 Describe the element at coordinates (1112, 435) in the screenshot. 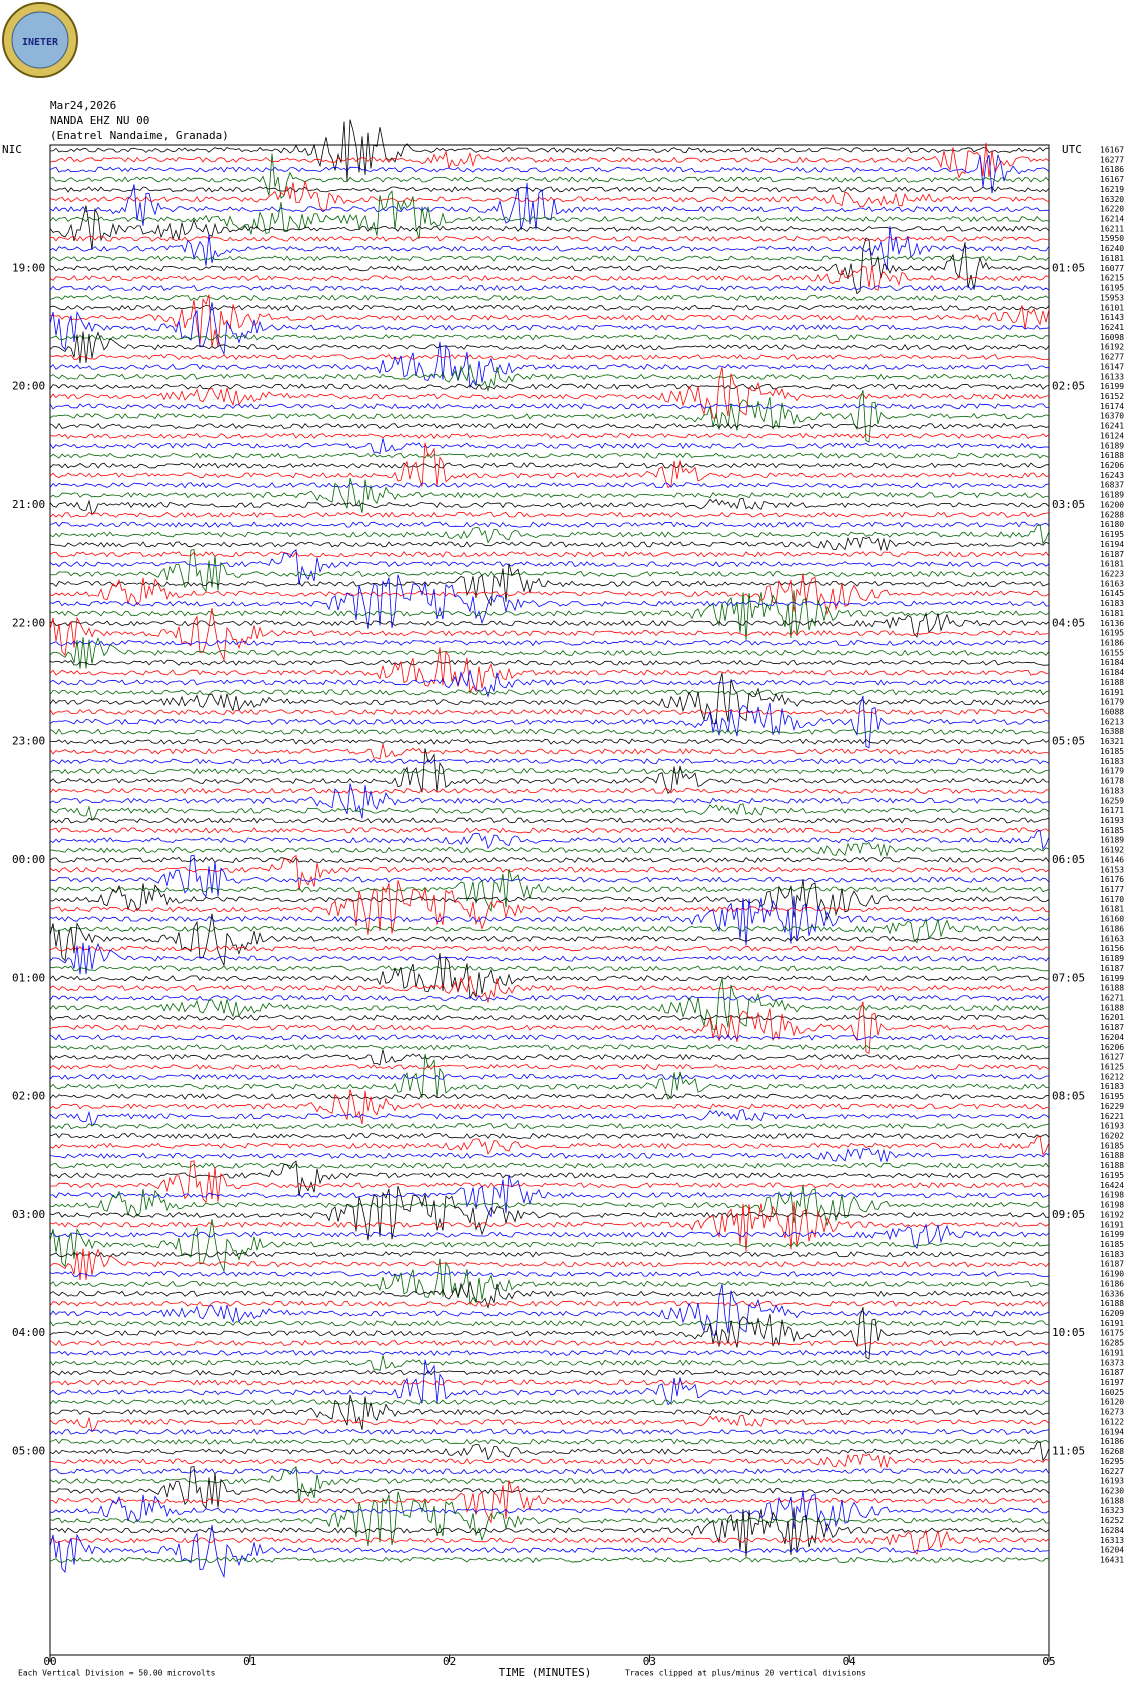

I see `line-count: 16124` at that location.